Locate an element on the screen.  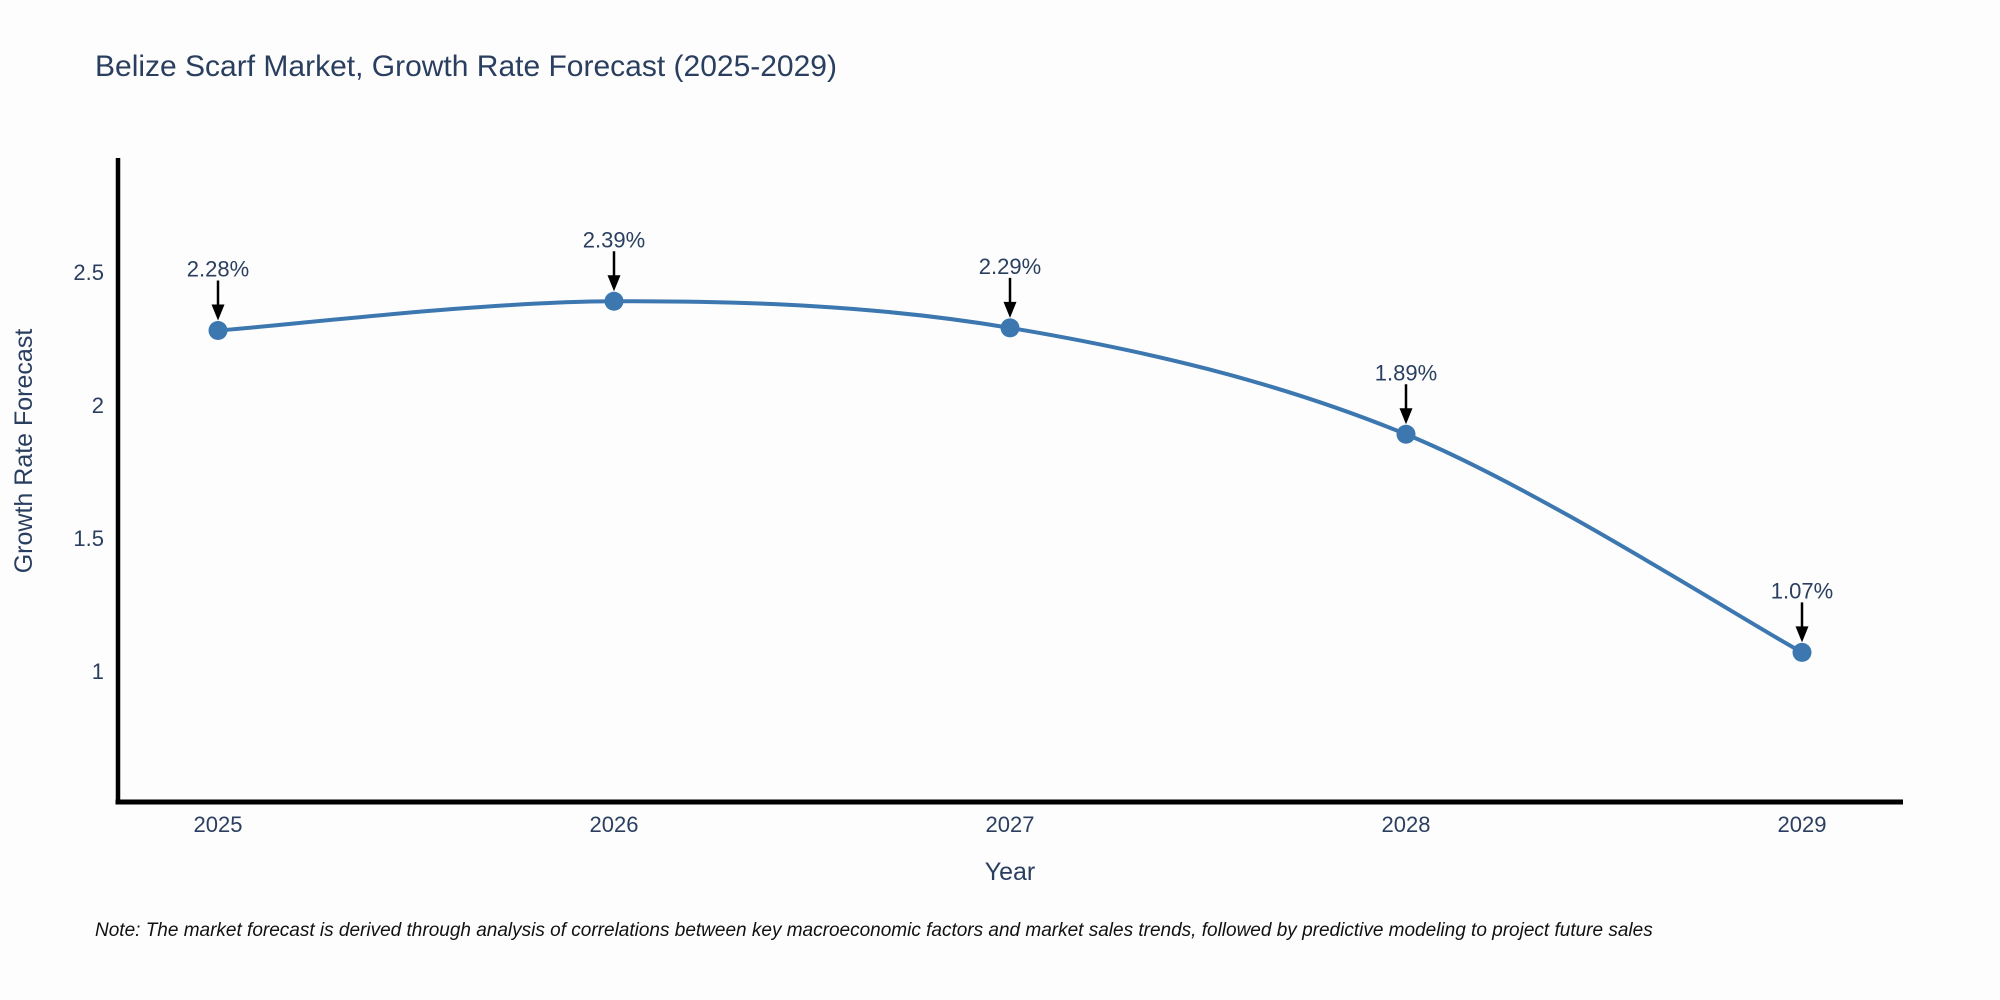
y-tick-label: 1.5 is located at coordinates (88, 538).